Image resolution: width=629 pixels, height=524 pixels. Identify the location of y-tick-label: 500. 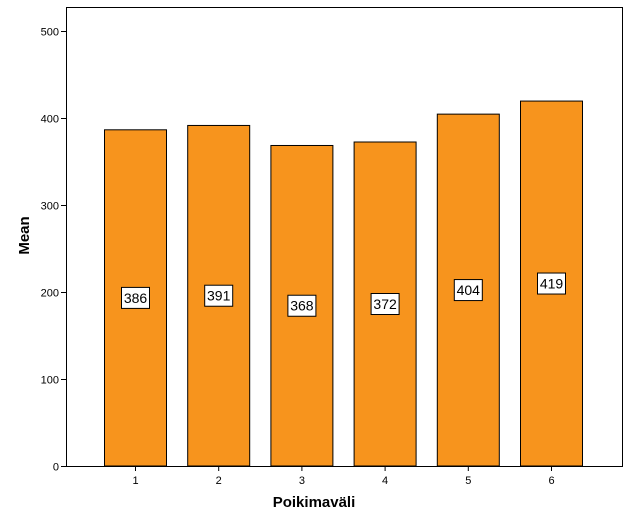
(50, 33).